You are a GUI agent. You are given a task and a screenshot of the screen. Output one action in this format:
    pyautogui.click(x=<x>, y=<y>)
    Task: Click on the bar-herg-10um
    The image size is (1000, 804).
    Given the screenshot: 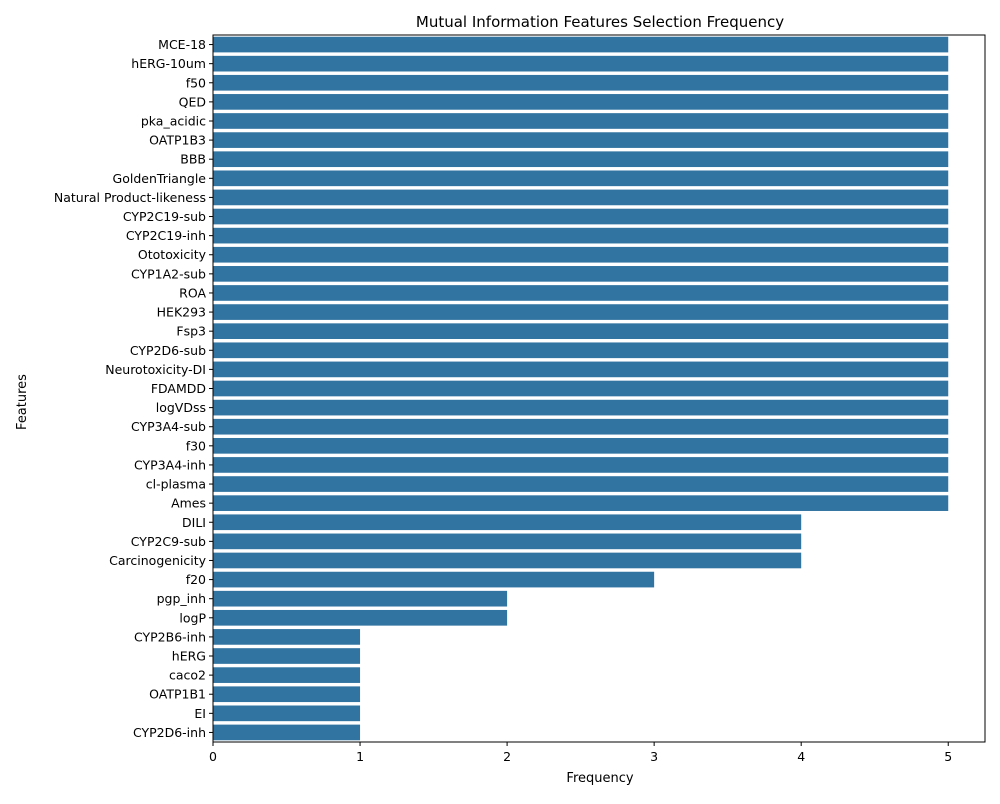 What is the action you would take?
    pyautogui.click(x=581, y=63)
    